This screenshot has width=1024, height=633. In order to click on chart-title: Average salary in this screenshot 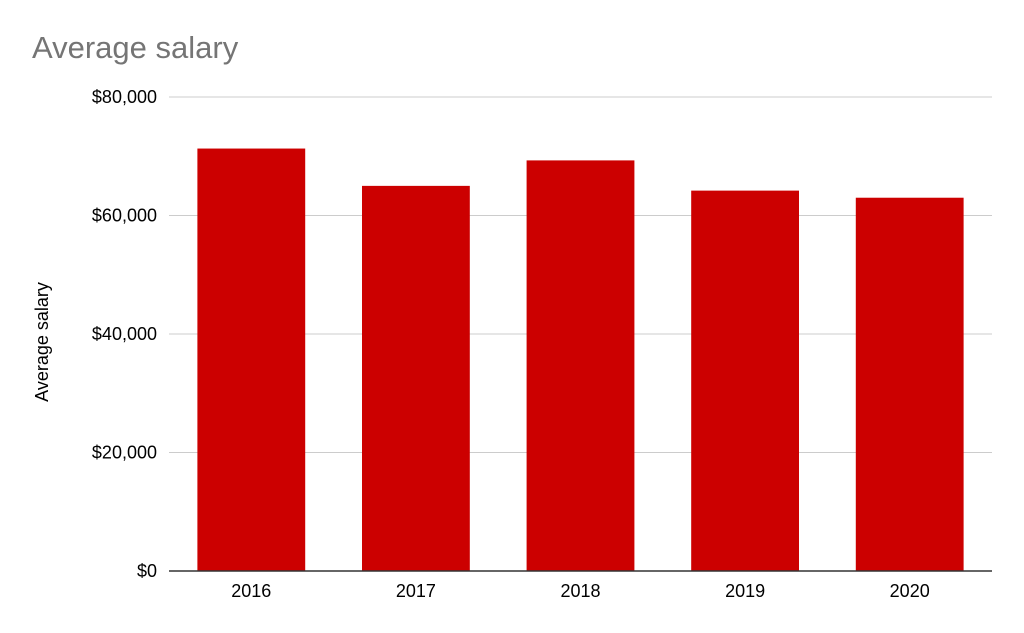, I will do `click(135, 47)`.